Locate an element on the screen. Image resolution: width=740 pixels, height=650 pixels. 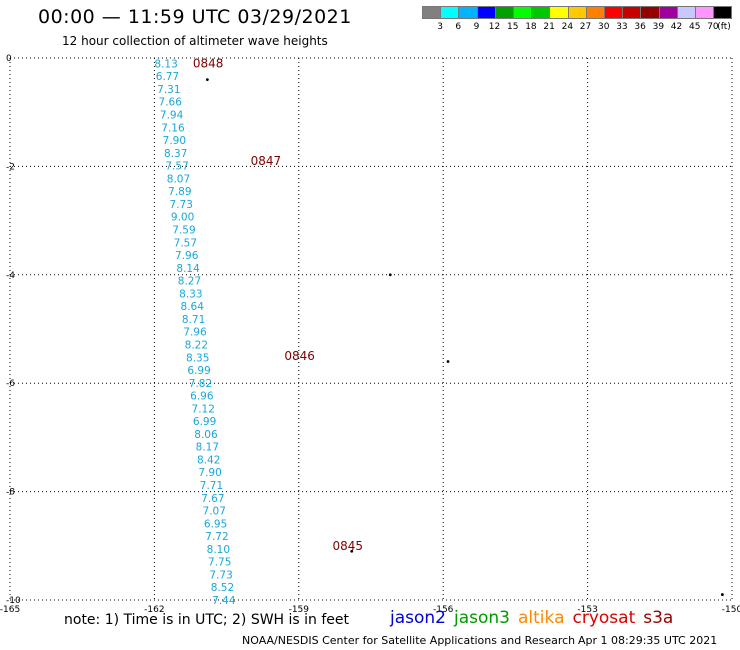
swh-value: 8.42 is located at coordinates (208, 460).